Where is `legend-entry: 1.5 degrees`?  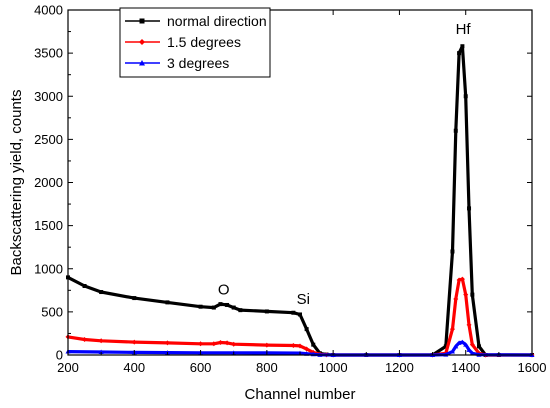 legend-entry: 1.5 degrees is located at coordinates (183, 42).